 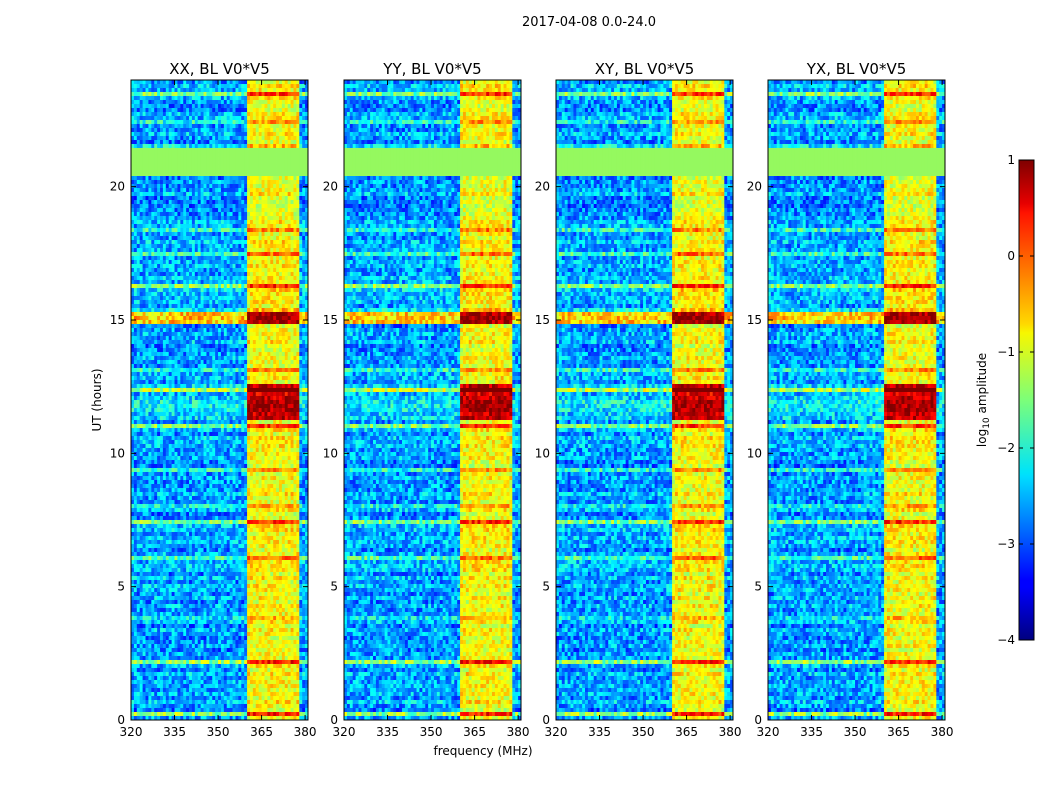 What do you see at coordinates (97, 399) in the screenshot?
I see `y-axis-label: UT (hours)` at bounding box center [97, 399].